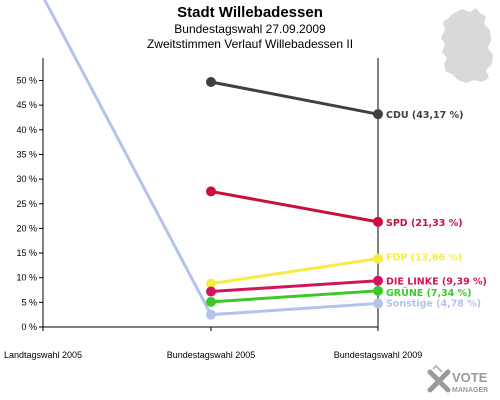 The height and width of the screenshot is (400, 500). Describe the element at coordinates (26, 154) in the screenshot. I see `y-tick-label: 35 %` at that location.